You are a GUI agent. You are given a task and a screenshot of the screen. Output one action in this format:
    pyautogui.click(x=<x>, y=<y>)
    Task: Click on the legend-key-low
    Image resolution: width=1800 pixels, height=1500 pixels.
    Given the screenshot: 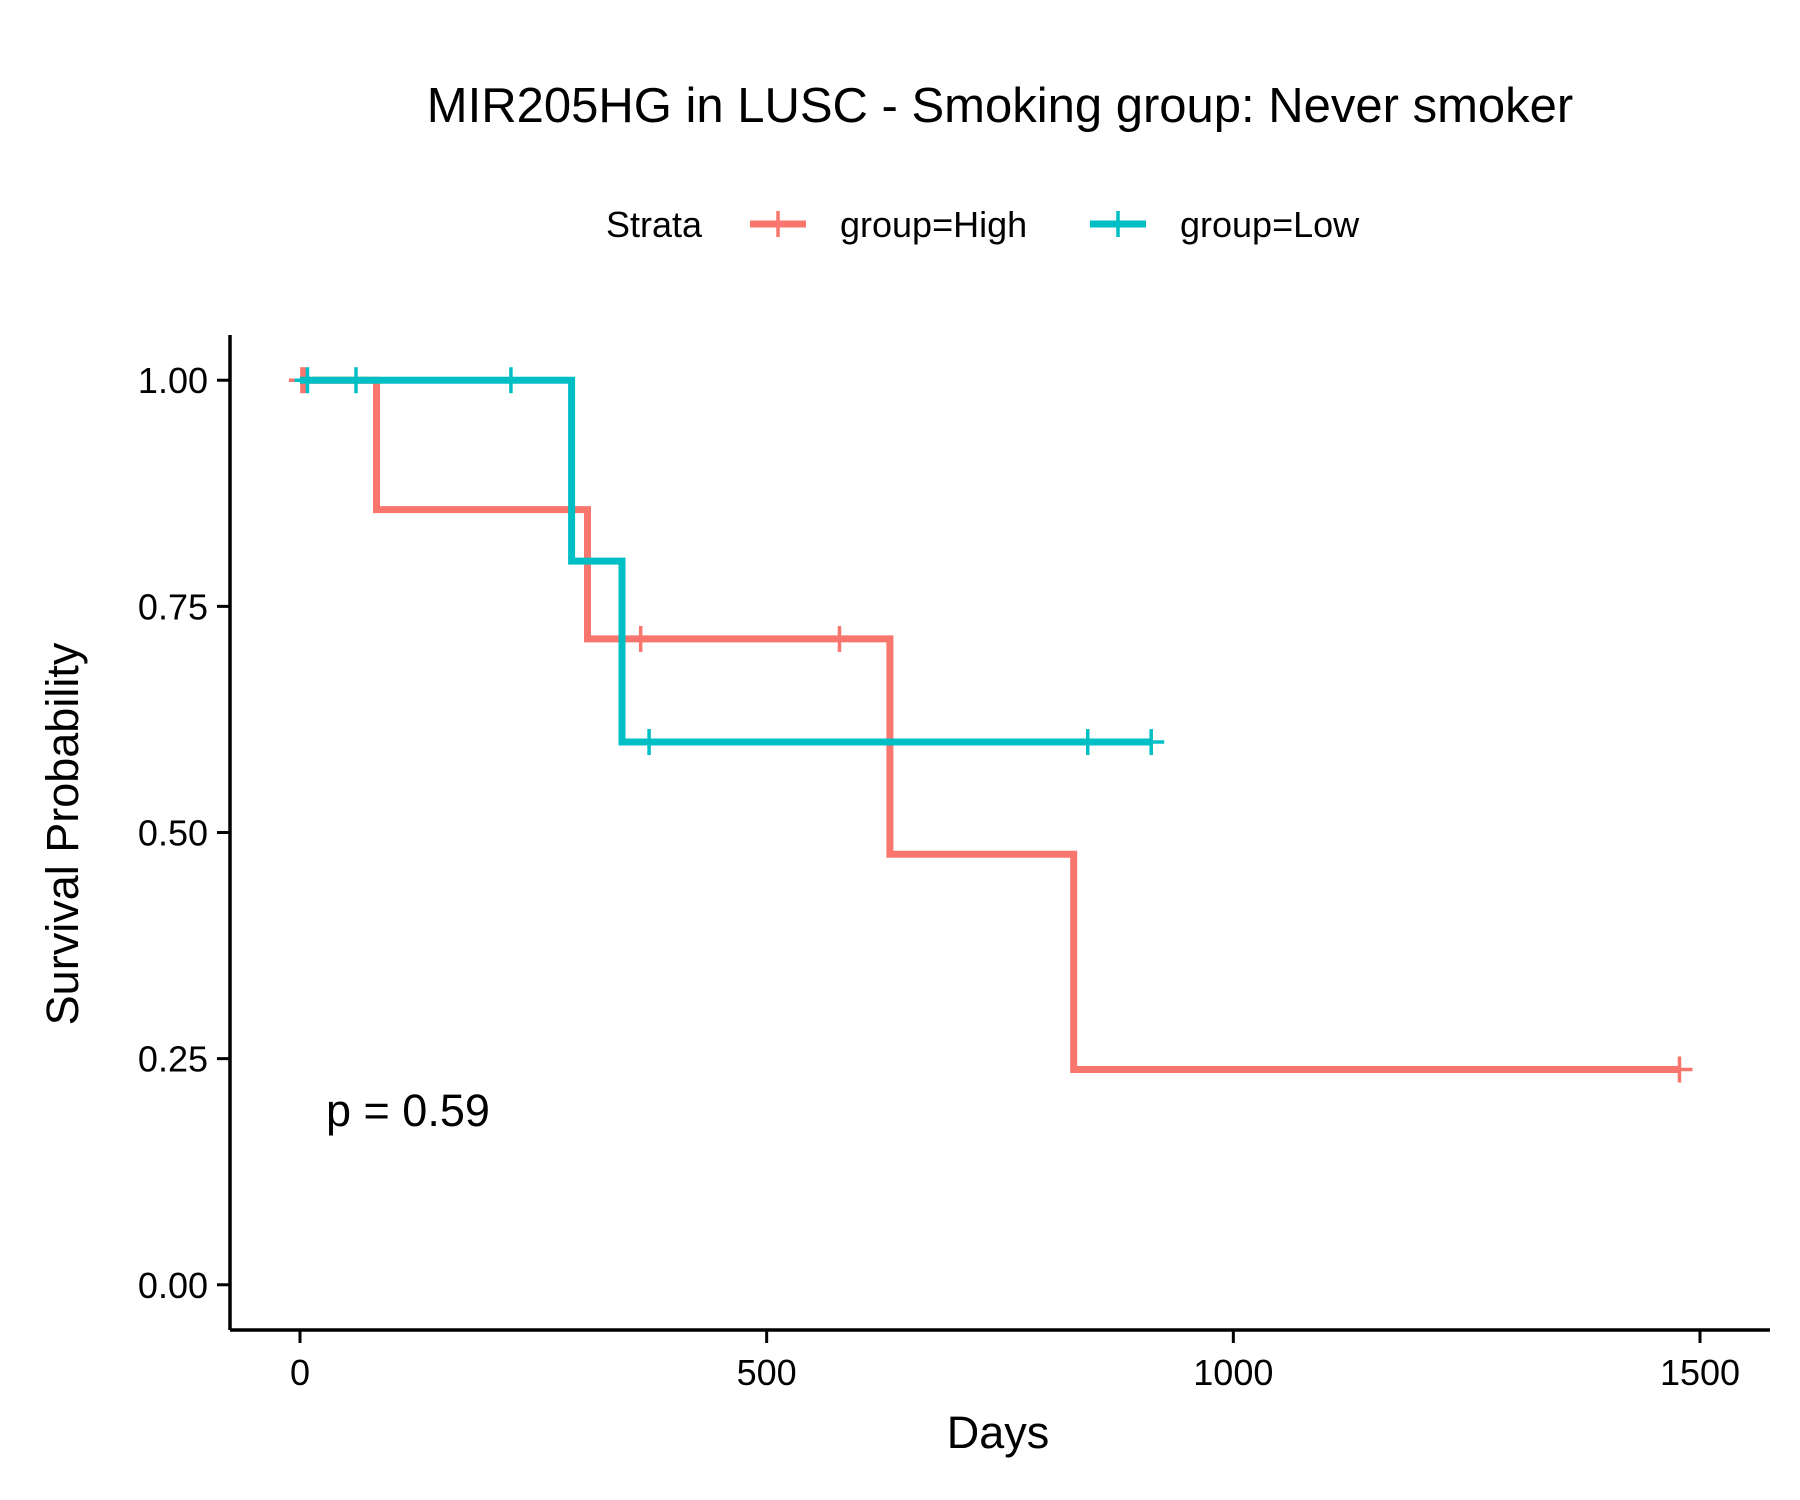 What is the action you would take?
    pyautogui.click(x=1118, y=224)
    